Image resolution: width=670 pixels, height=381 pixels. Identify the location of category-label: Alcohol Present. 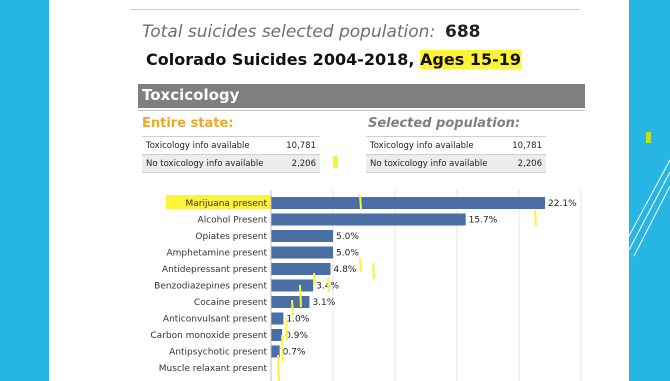
(233, 221).